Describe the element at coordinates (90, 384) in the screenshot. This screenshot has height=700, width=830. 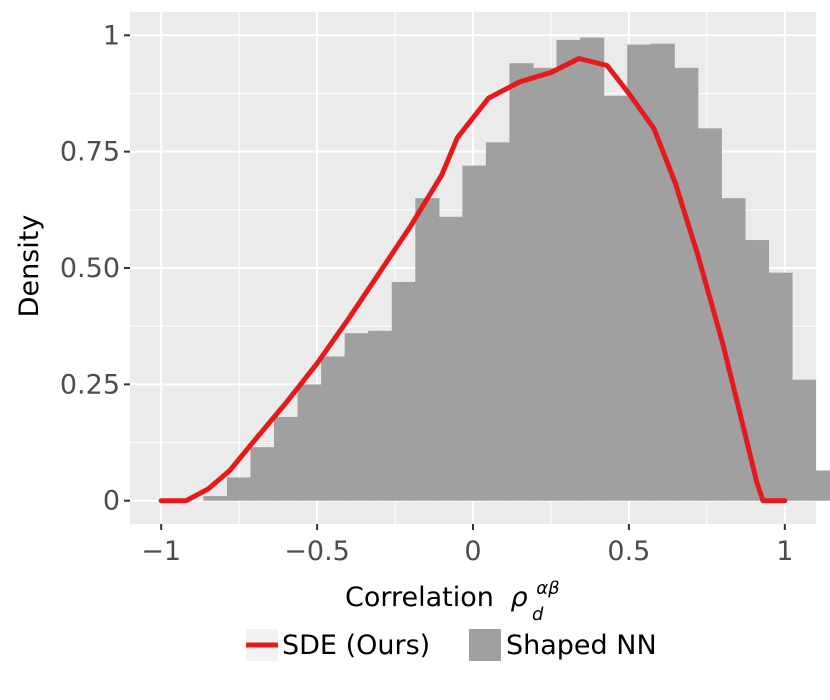
I see `y-tick-label: 0.25` at that location.